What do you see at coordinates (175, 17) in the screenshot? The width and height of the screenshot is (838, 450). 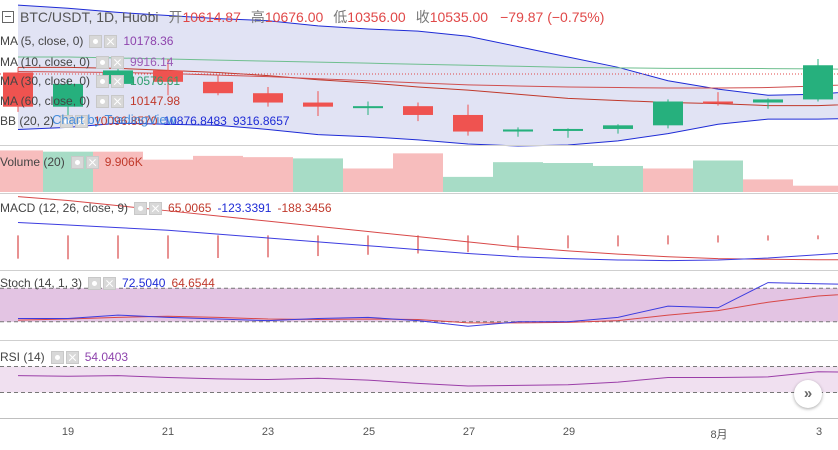 I see `open-label: 开` at bounding box center [175, 17].